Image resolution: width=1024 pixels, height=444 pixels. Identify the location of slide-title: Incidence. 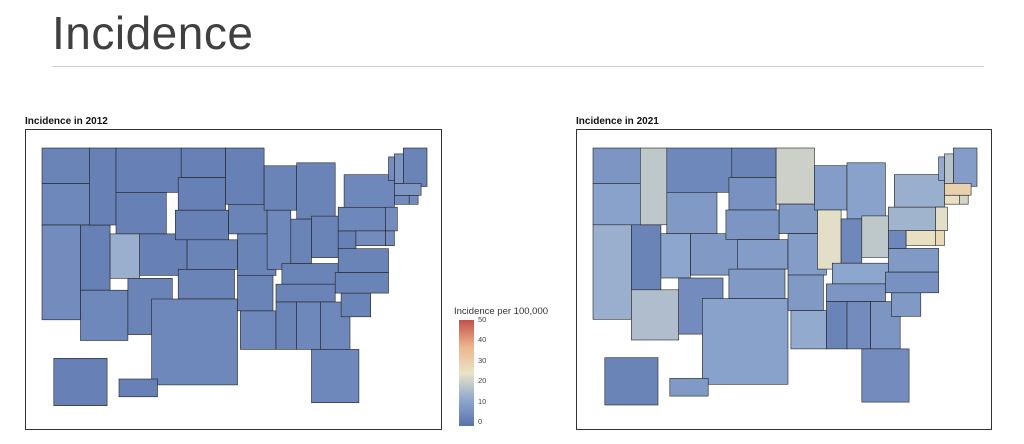
(153, 33).